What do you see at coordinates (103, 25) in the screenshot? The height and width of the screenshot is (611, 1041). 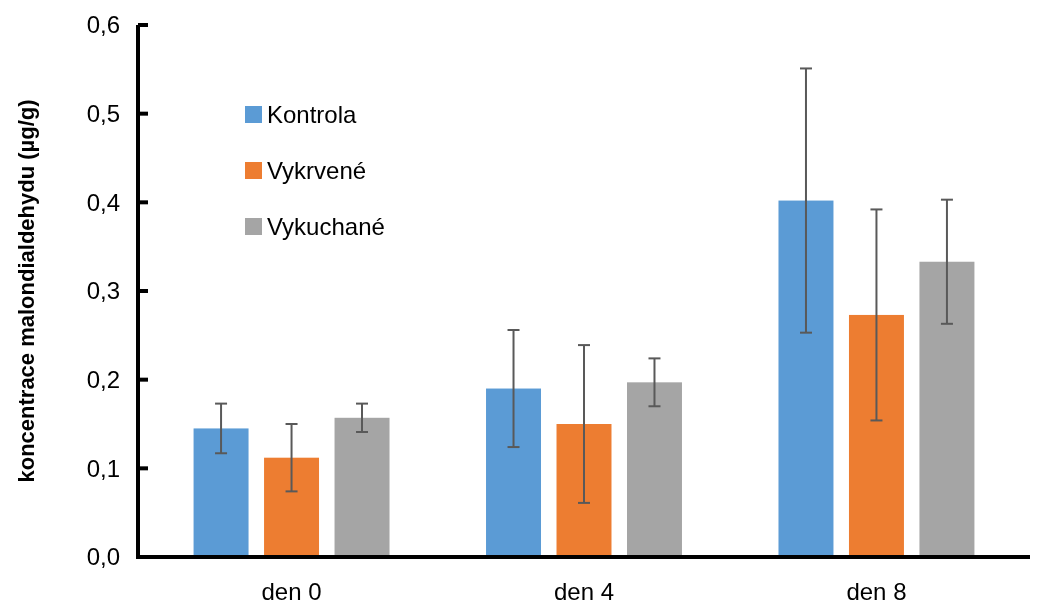 I see `y-tick-label: 0,6` at bounding box center [103, 25].